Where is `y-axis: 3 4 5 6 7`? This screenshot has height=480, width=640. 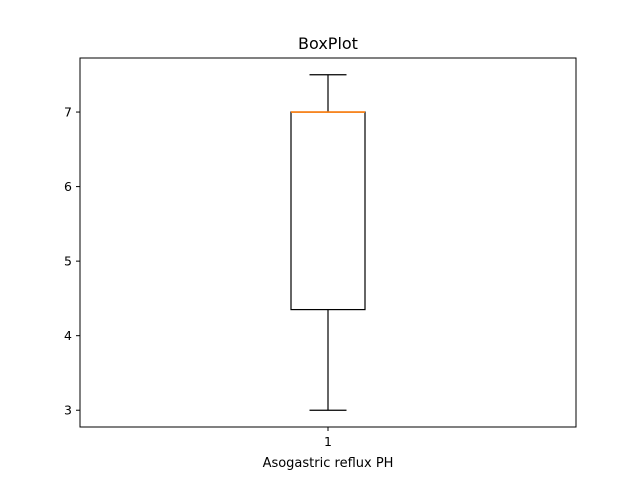 y-axis: 3 4 5 6 7 is located at coordinates (72, 261).